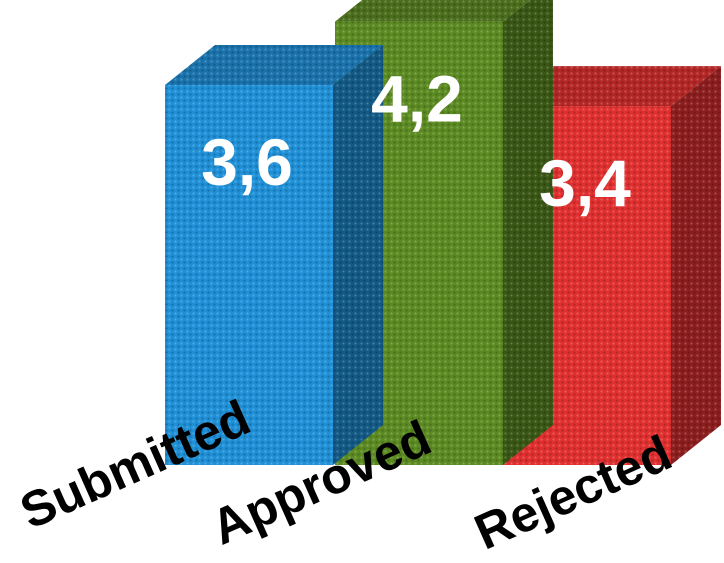  Describe the element at coordinates (528, 232) in the screenshot. I see `bar-side-texture-approved` at that location.